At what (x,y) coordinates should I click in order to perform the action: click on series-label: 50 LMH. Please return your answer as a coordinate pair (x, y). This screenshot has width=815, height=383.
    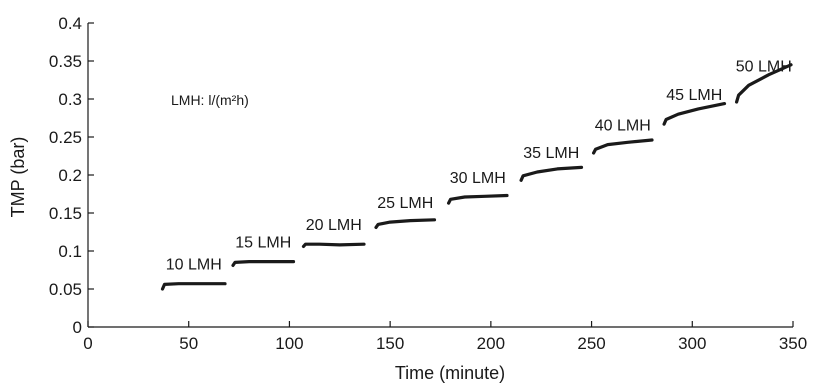
    Looking at the image, I should click on (764, 66).